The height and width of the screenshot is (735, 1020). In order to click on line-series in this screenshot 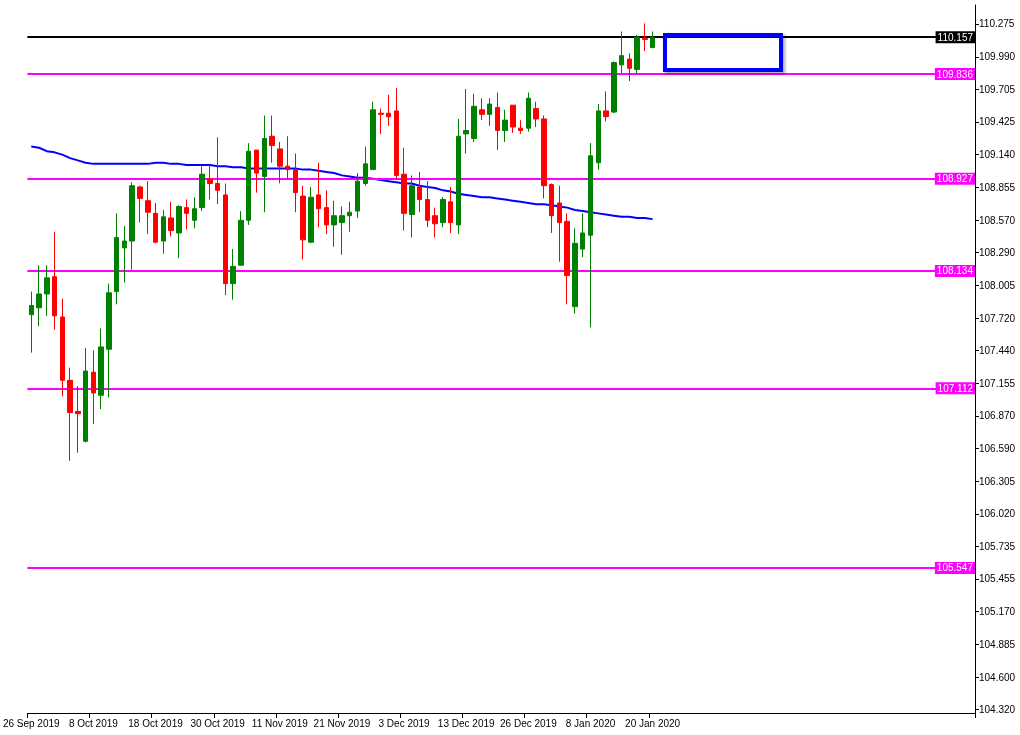, I will do `click(342, 183)`.